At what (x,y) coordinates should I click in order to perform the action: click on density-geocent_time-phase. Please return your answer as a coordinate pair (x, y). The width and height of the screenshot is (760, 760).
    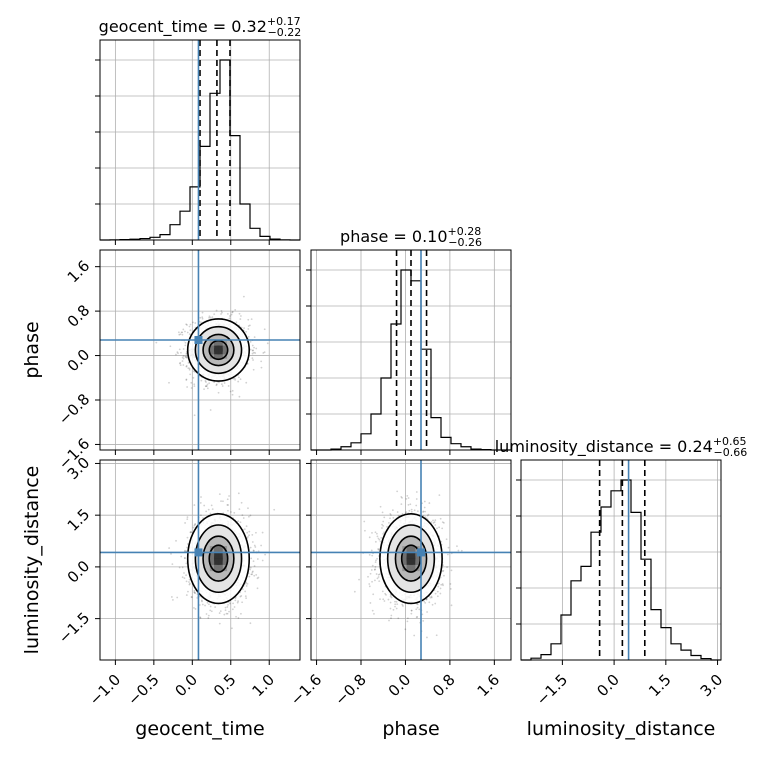
    Looking at the image, I should click on (200, 350).